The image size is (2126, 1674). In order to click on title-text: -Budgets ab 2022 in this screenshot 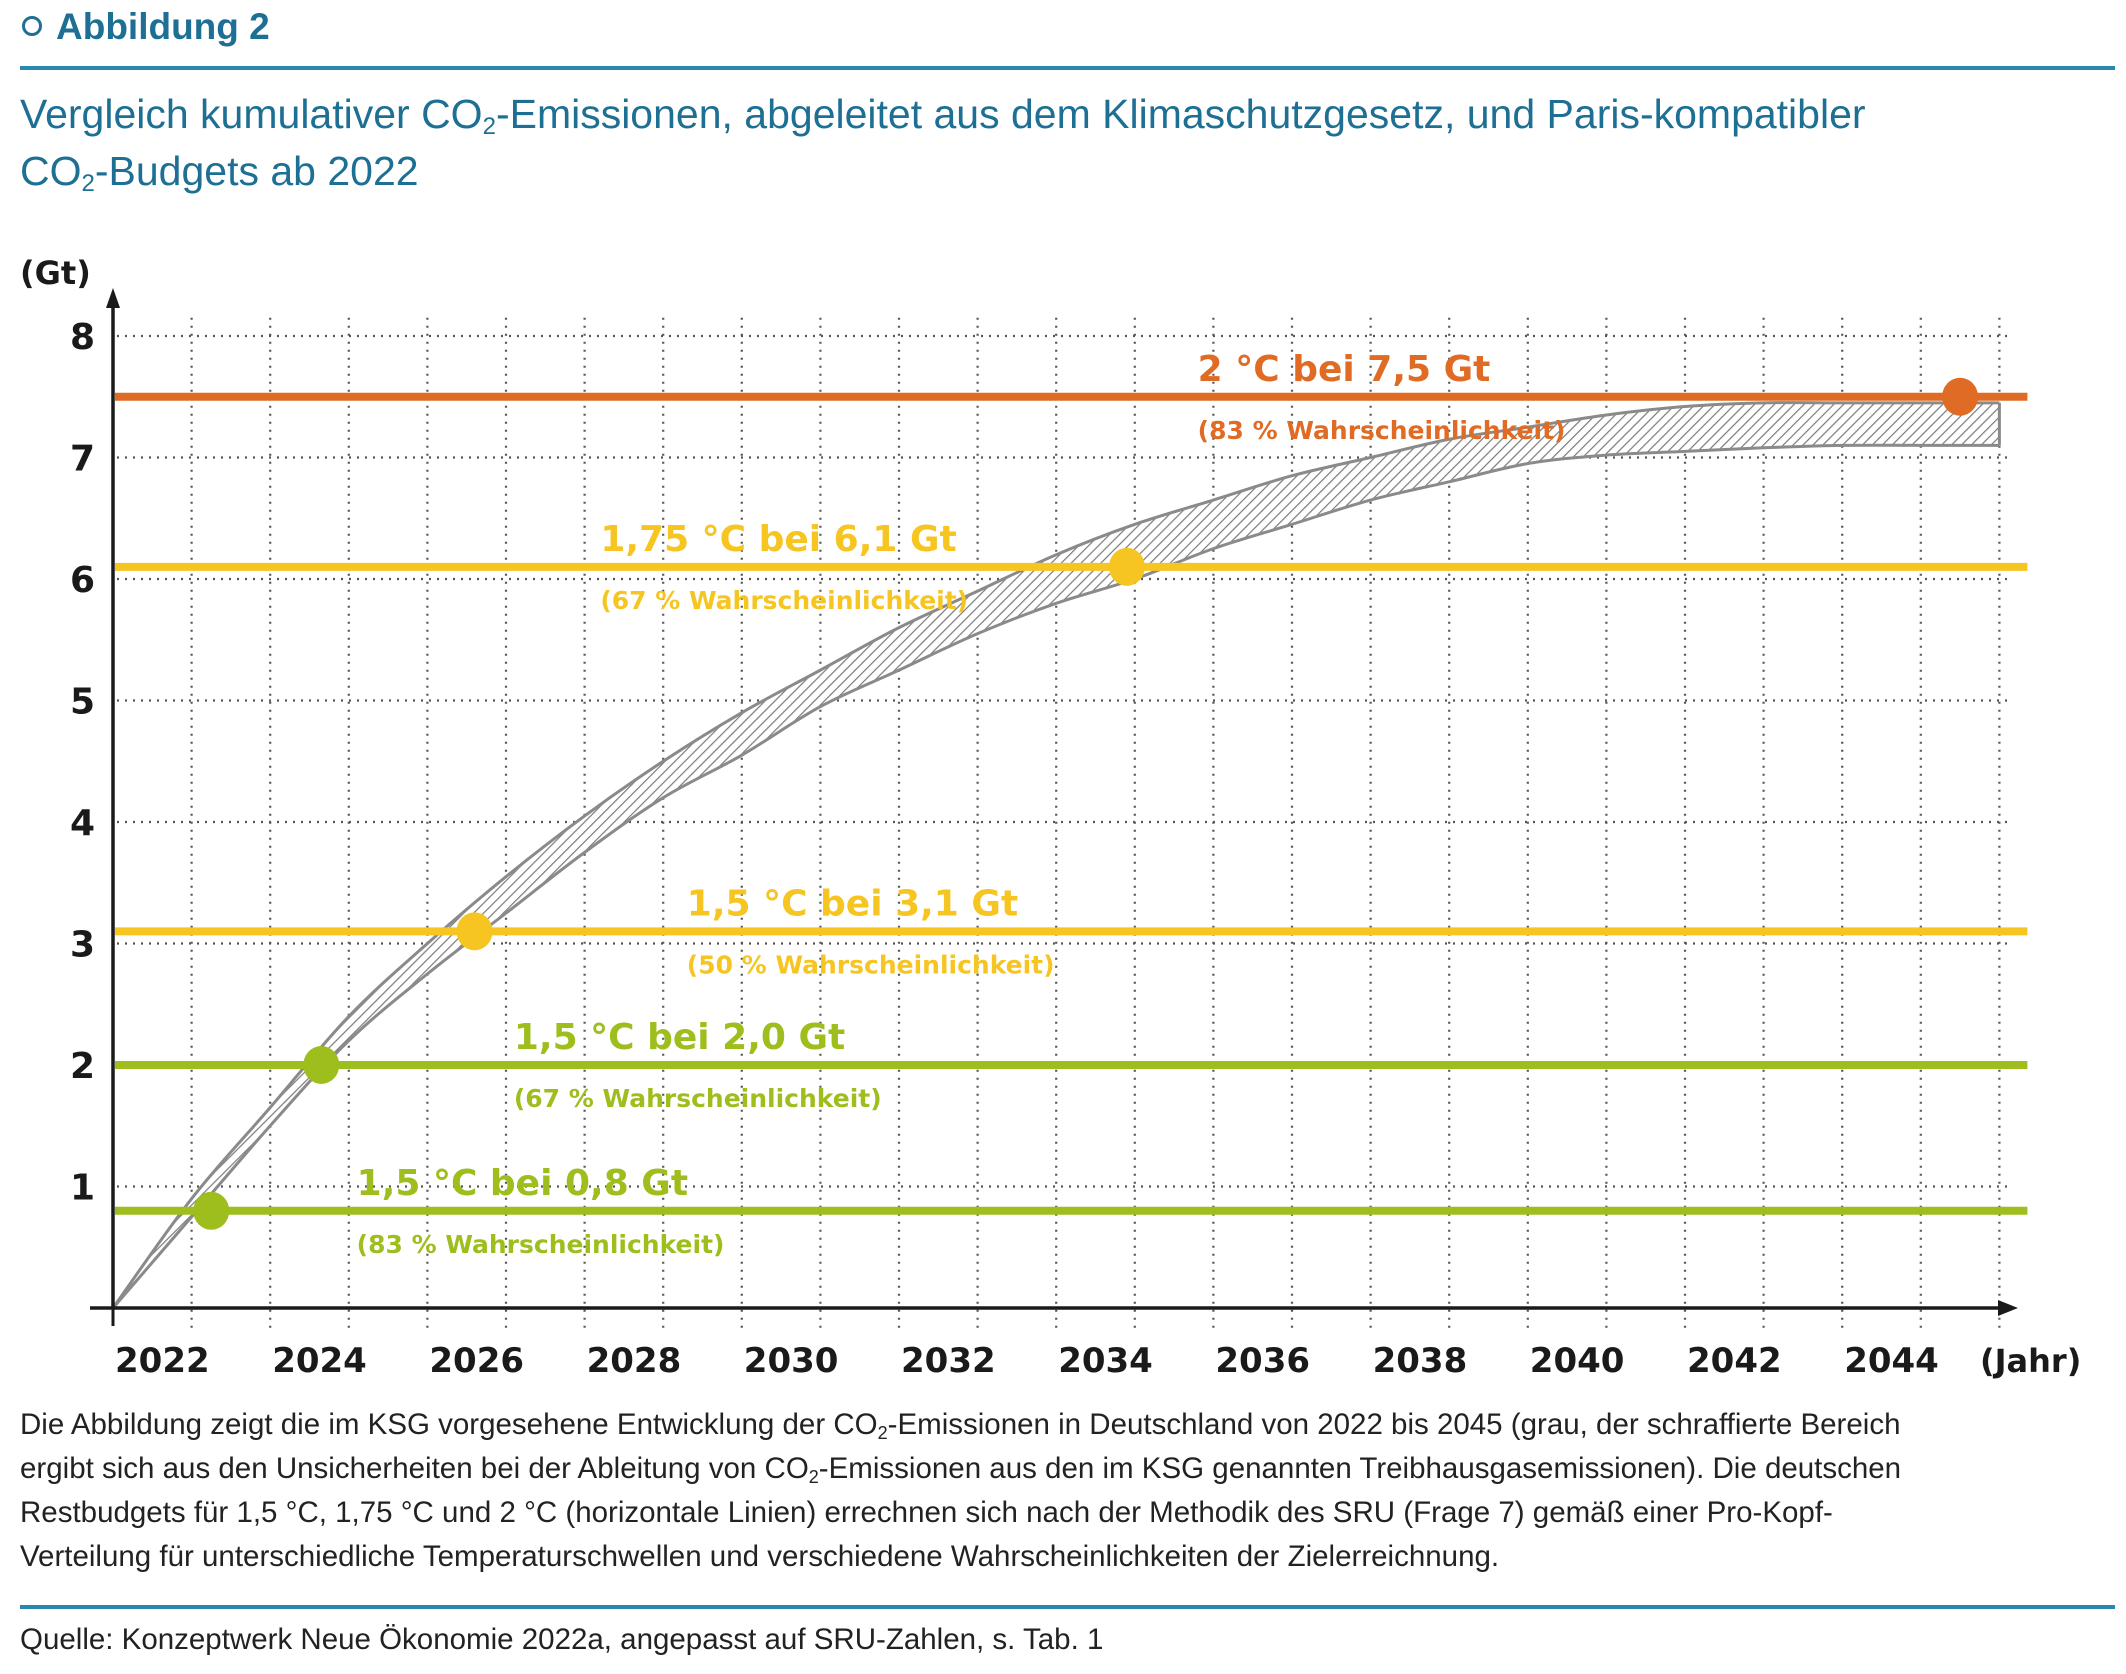, I will do `click(256, 171)`.